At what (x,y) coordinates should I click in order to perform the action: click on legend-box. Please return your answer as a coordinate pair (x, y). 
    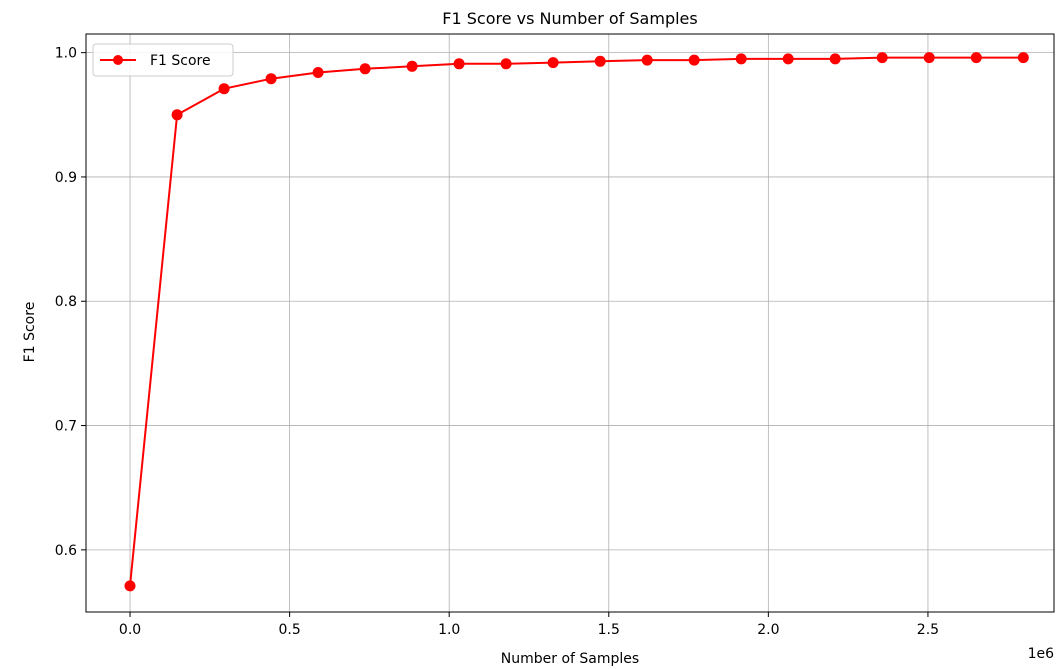
    Looking at the image, I should click on (163, 60).